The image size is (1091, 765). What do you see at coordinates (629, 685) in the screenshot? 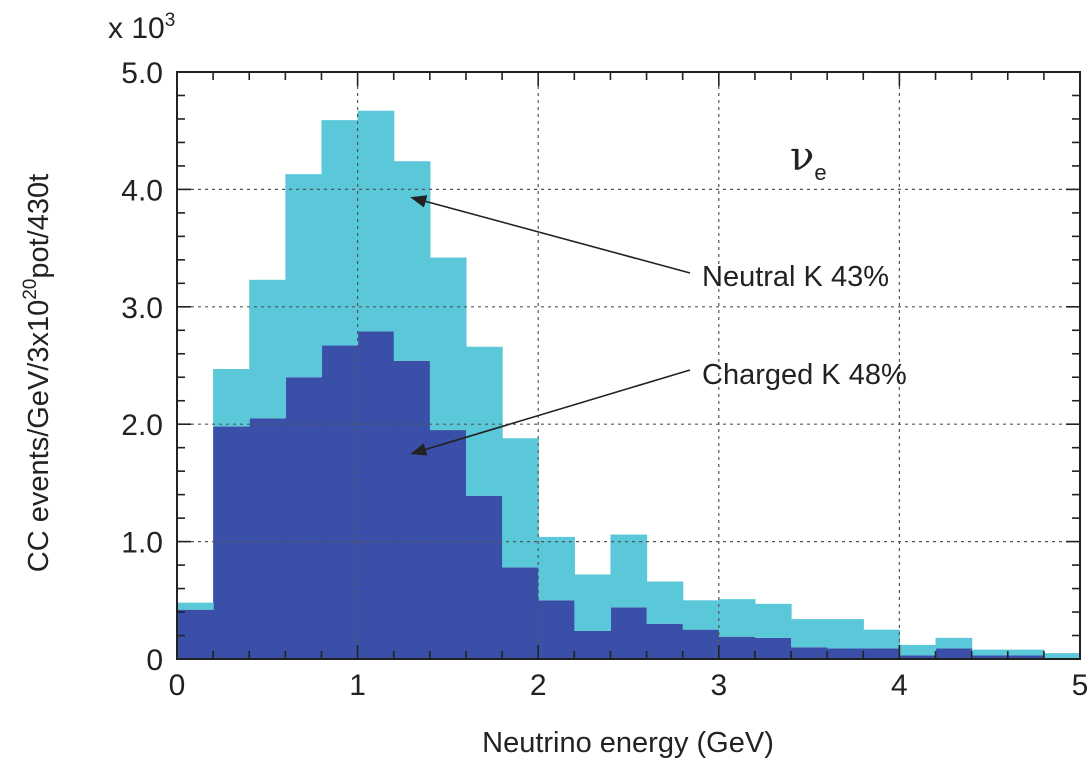
I see `x-tick-labels: 0 1 2 3 4 5` at bounding box center [629, 685].